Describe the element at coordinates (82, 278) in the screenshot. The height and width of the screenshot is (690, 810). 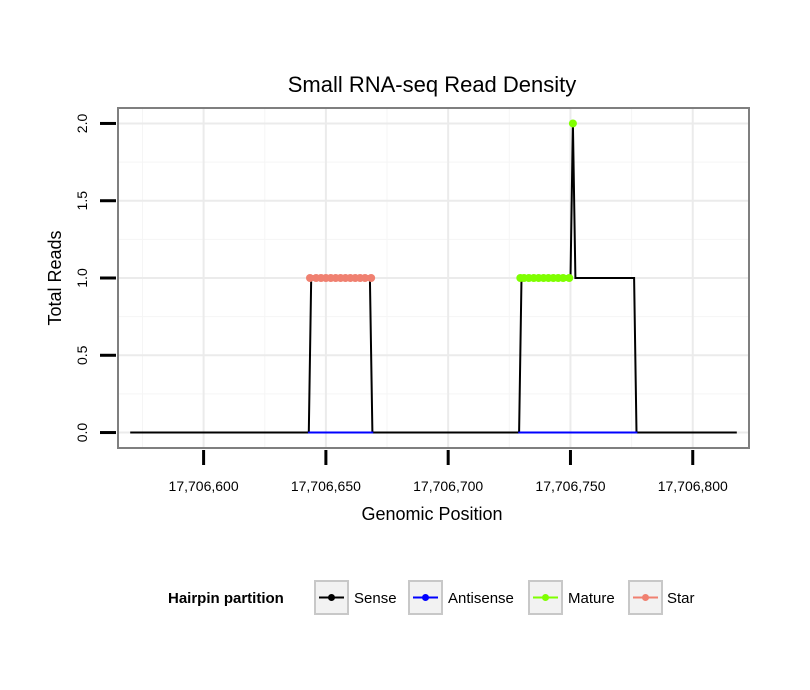
I see `y-tick-label: 1.0` at that location.